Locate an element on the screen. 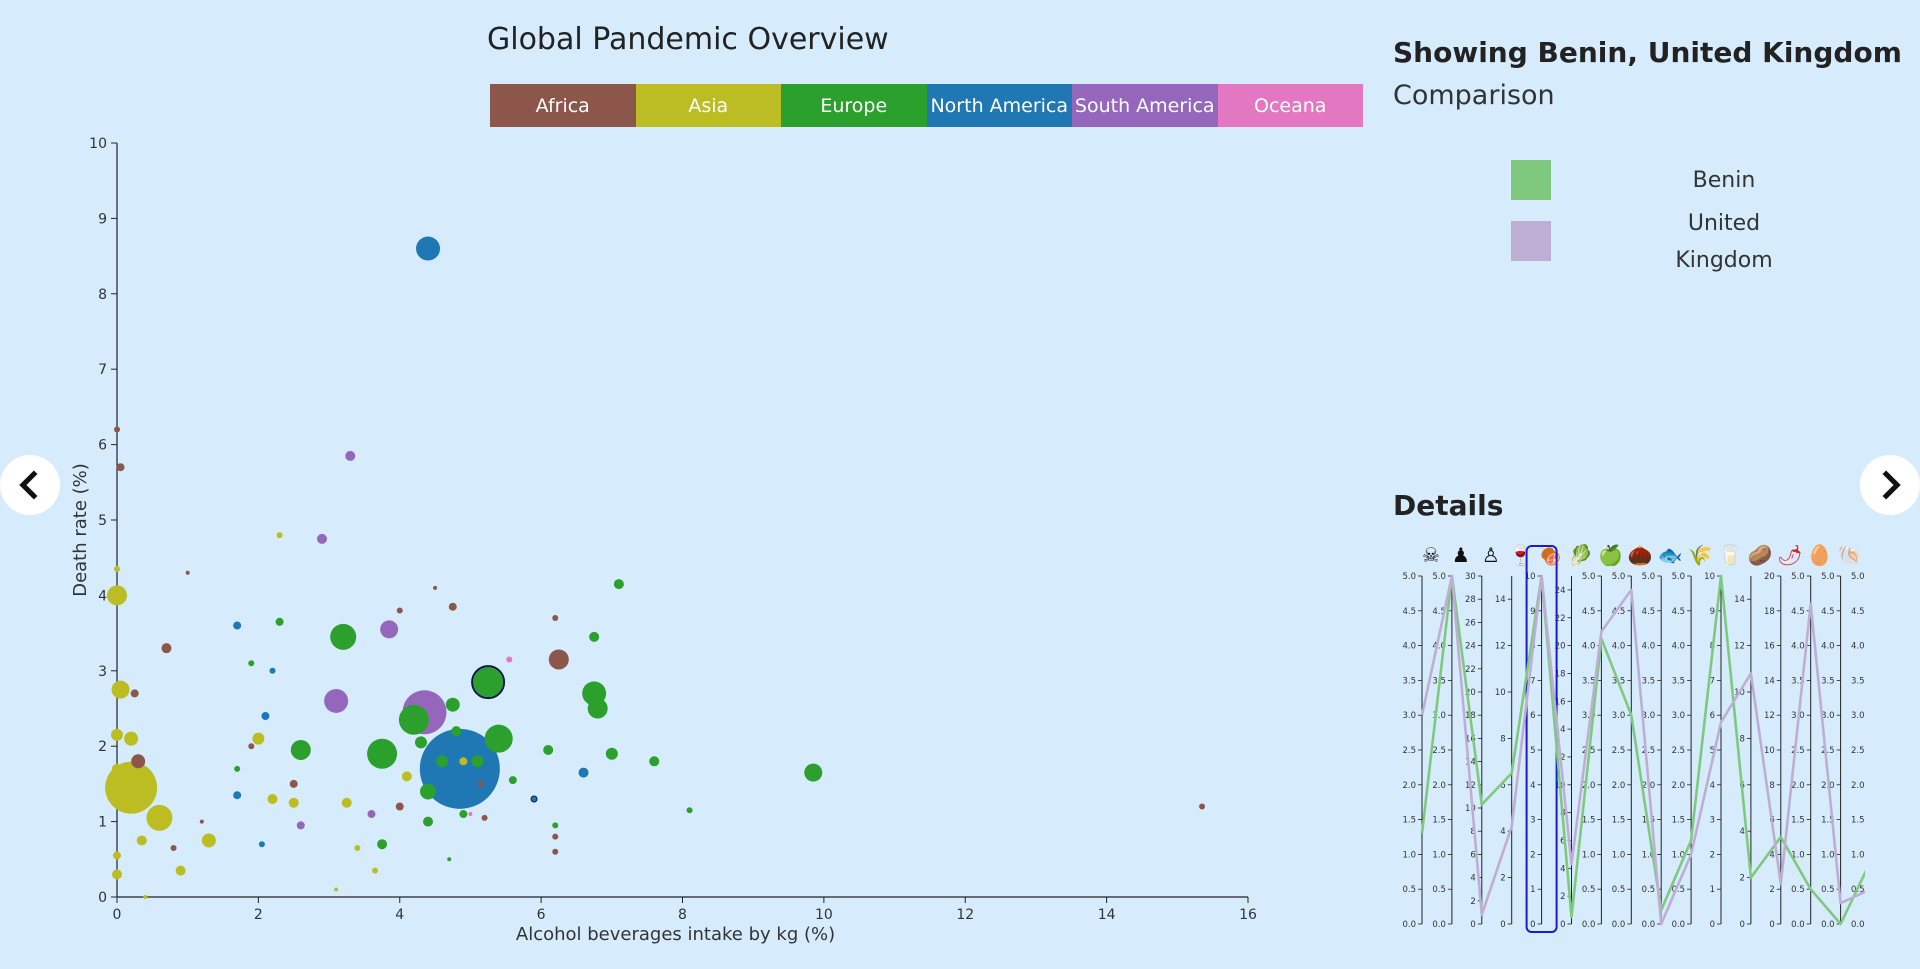  x-tick-label: 4 is located at coordinates (399, 915).